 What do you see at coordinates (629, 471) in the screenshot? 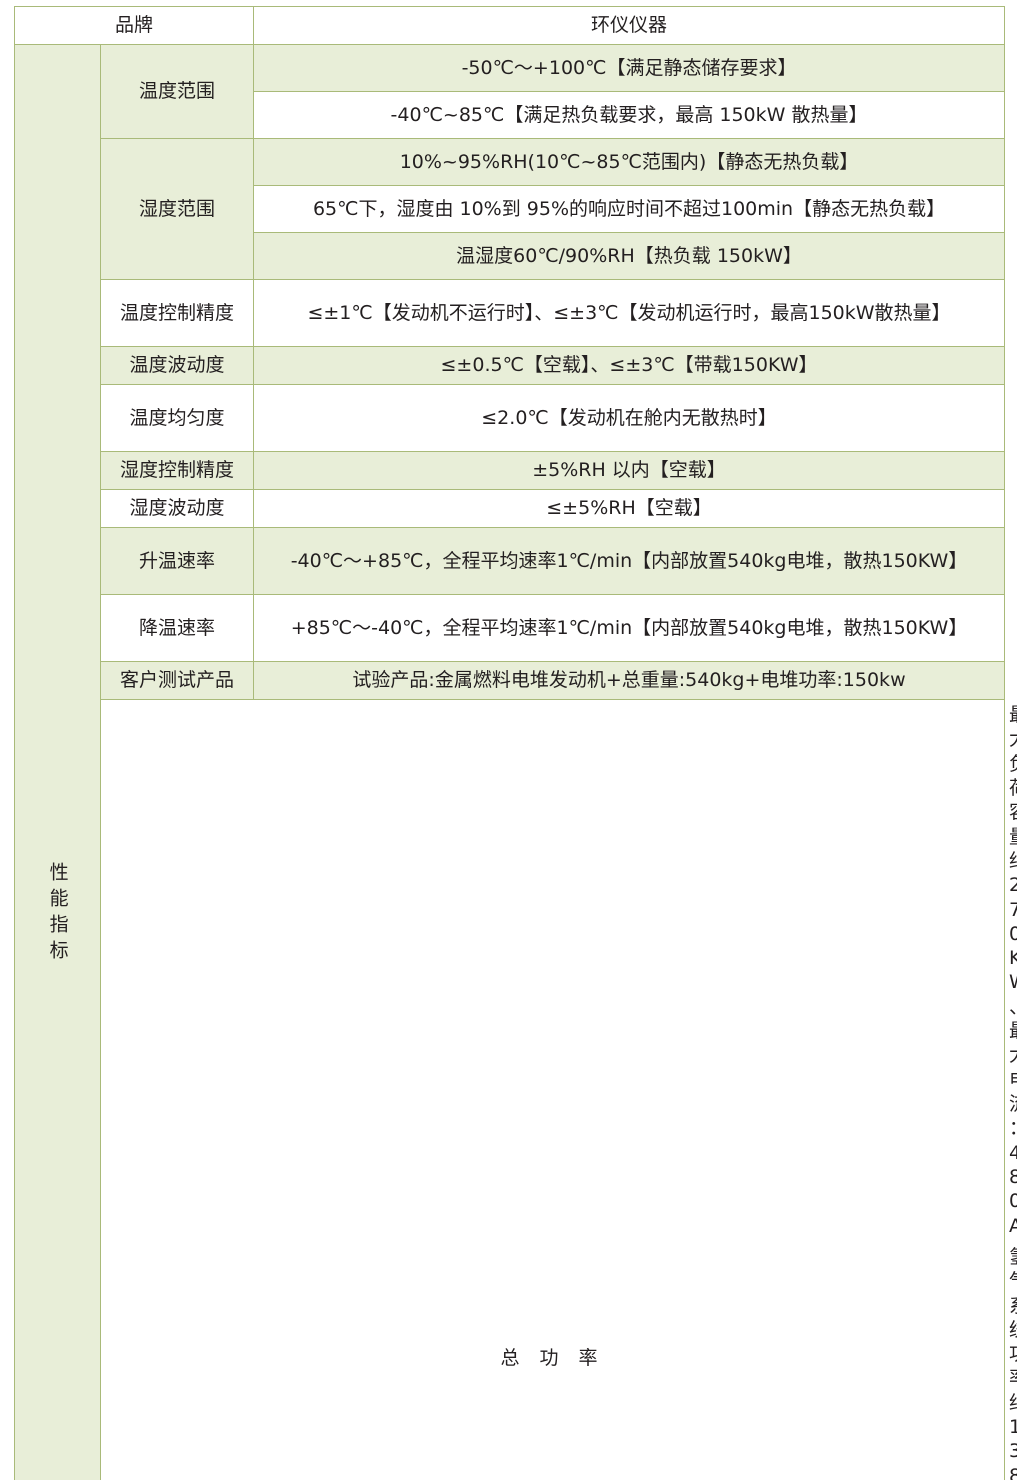
I see `cell-value-humidity-control-accuracy: ±5%RH 以内【空载】` at bounding box center [629, 471].